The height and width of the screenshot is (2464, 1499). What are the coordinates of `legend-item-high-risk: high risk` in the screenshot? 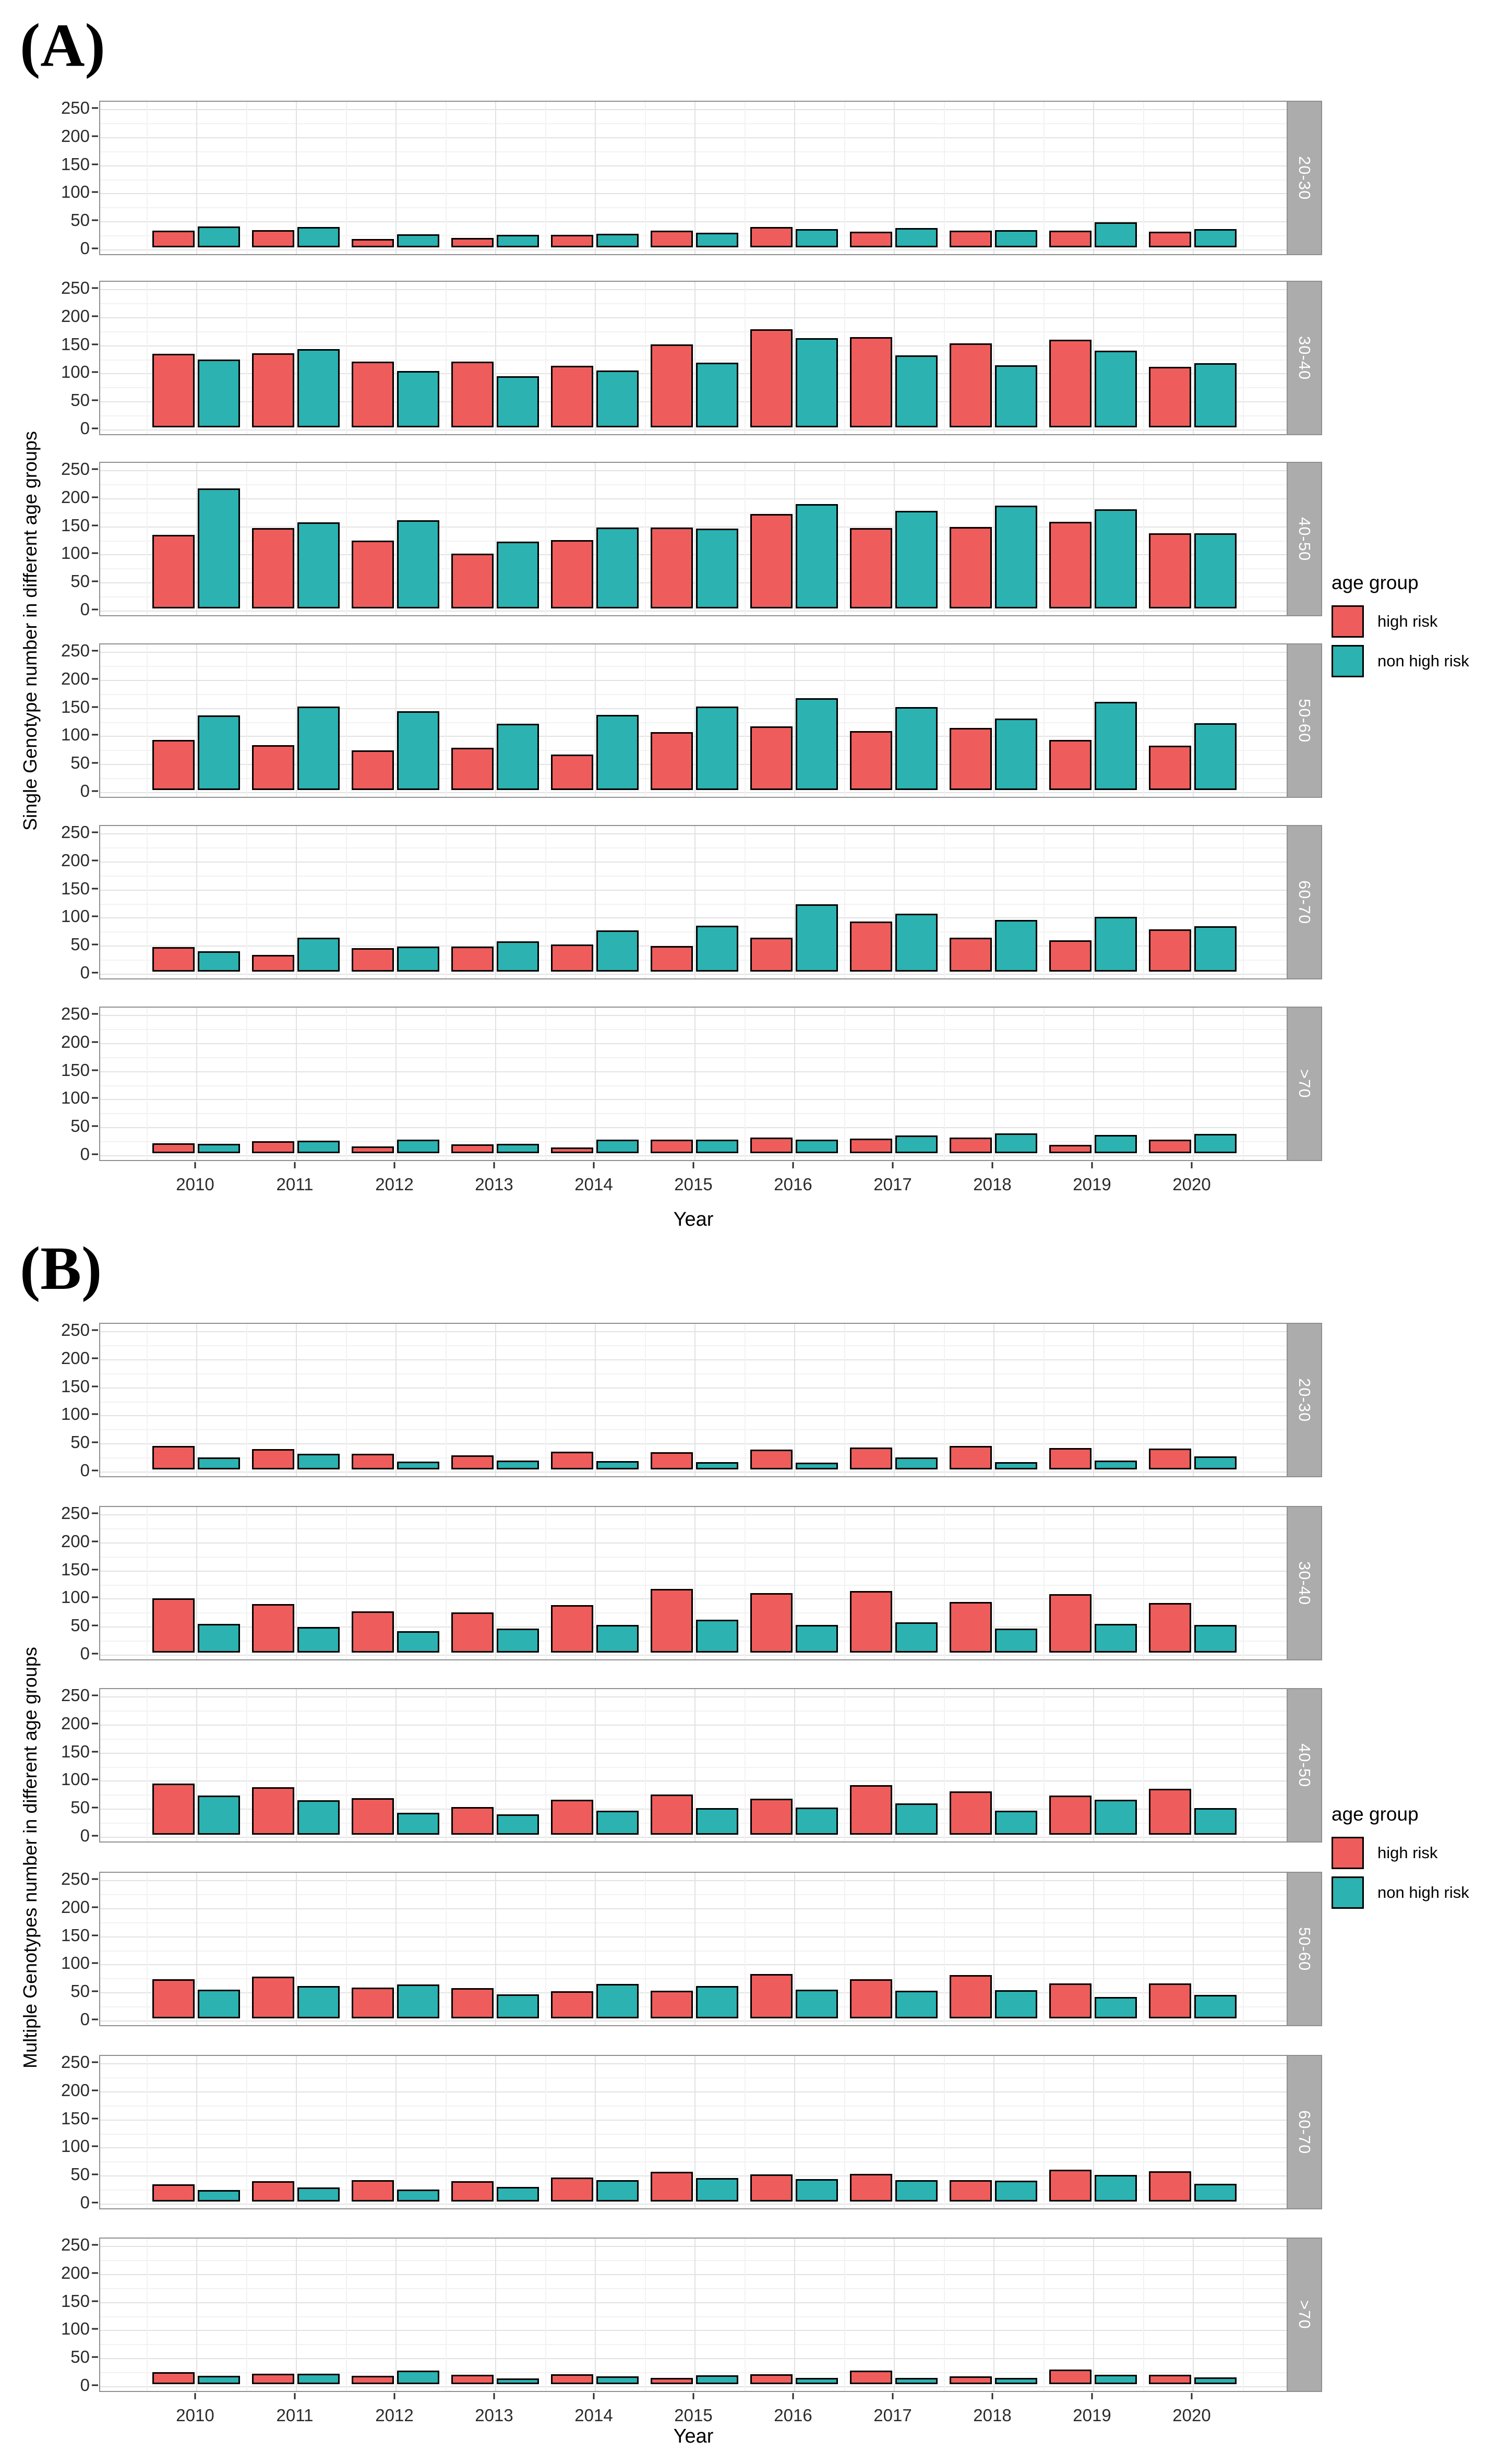 It's located at (1415, 621).